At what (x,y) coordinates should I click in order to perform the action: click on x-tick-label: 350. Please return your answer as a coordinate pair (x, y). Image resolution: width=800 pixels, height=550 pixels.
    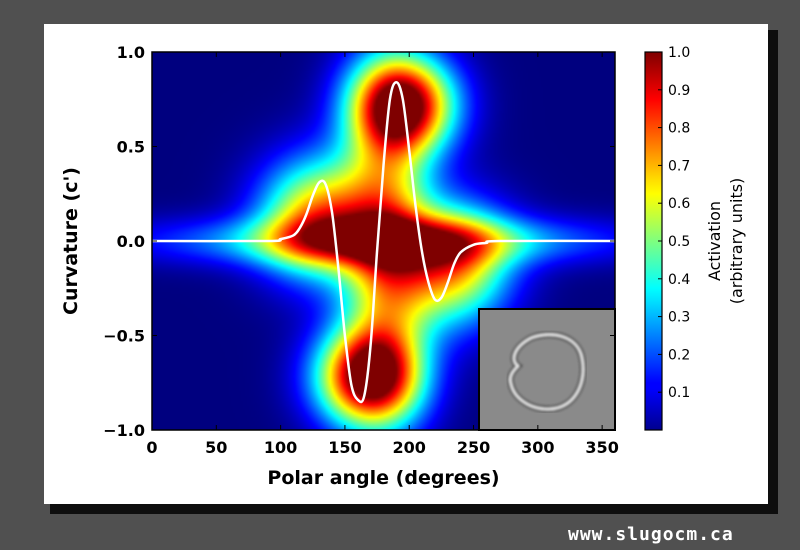
    Looking at the image, I should click on (601, 447).